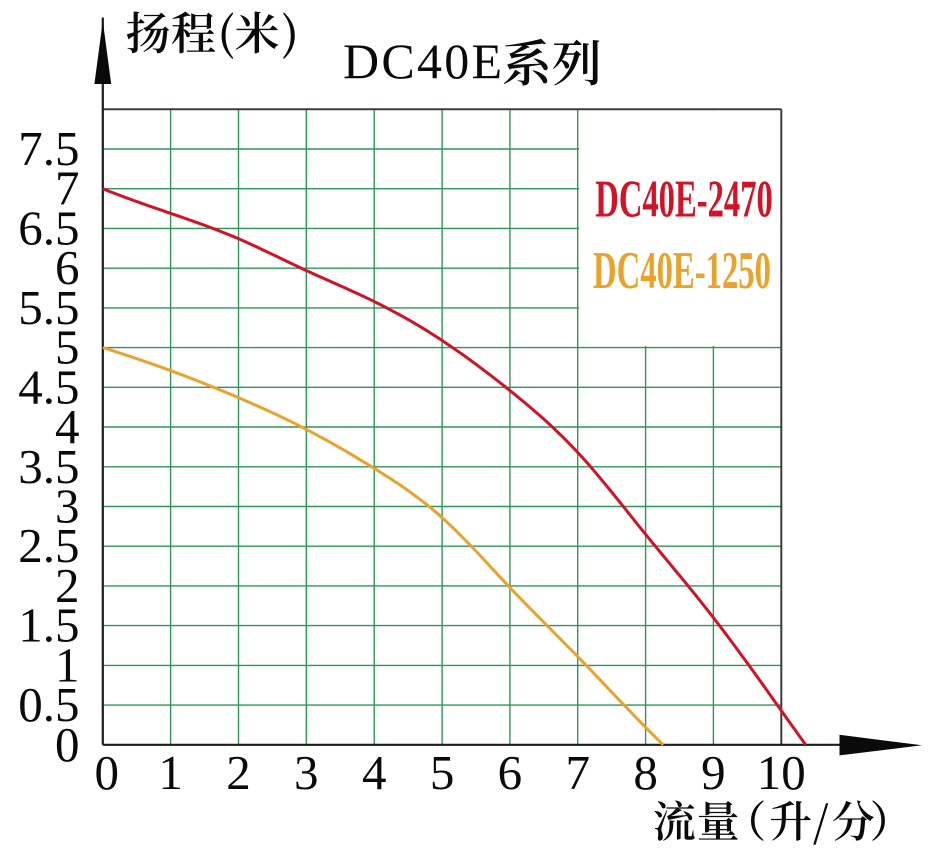 This screenshot has width=937, height=860. What do you see at coordinates (48, 545) in the screenshot?
I see `svg-text: 2.5` at bounding box center [48, 545].